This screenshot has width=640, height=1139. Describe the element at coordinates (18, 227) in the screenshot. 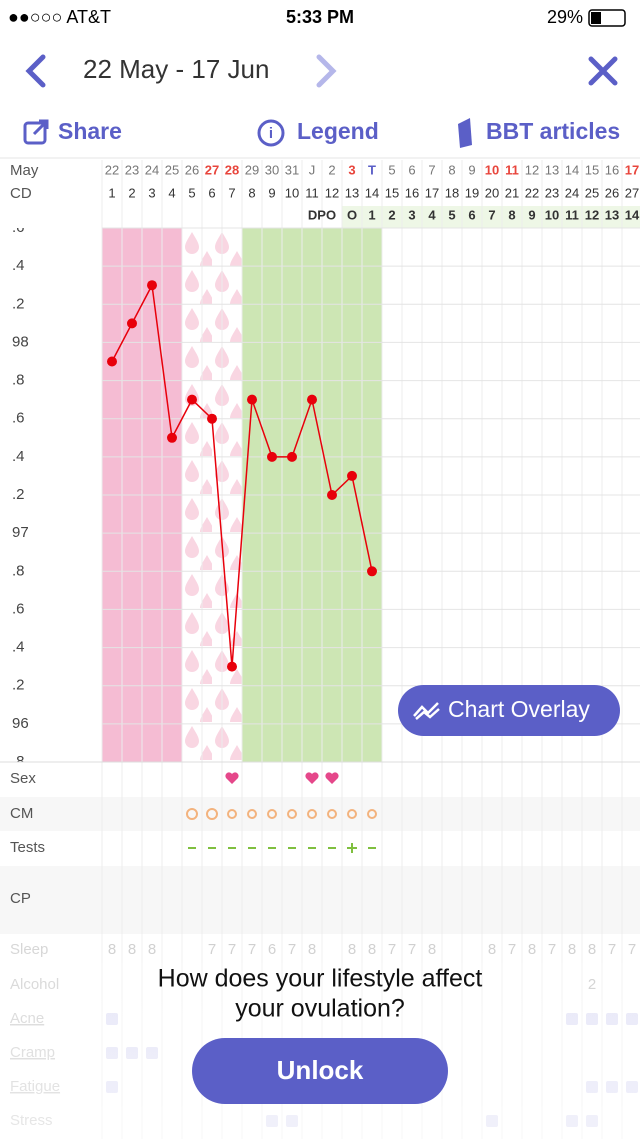

I see `y-tick-label: .6` at that location.